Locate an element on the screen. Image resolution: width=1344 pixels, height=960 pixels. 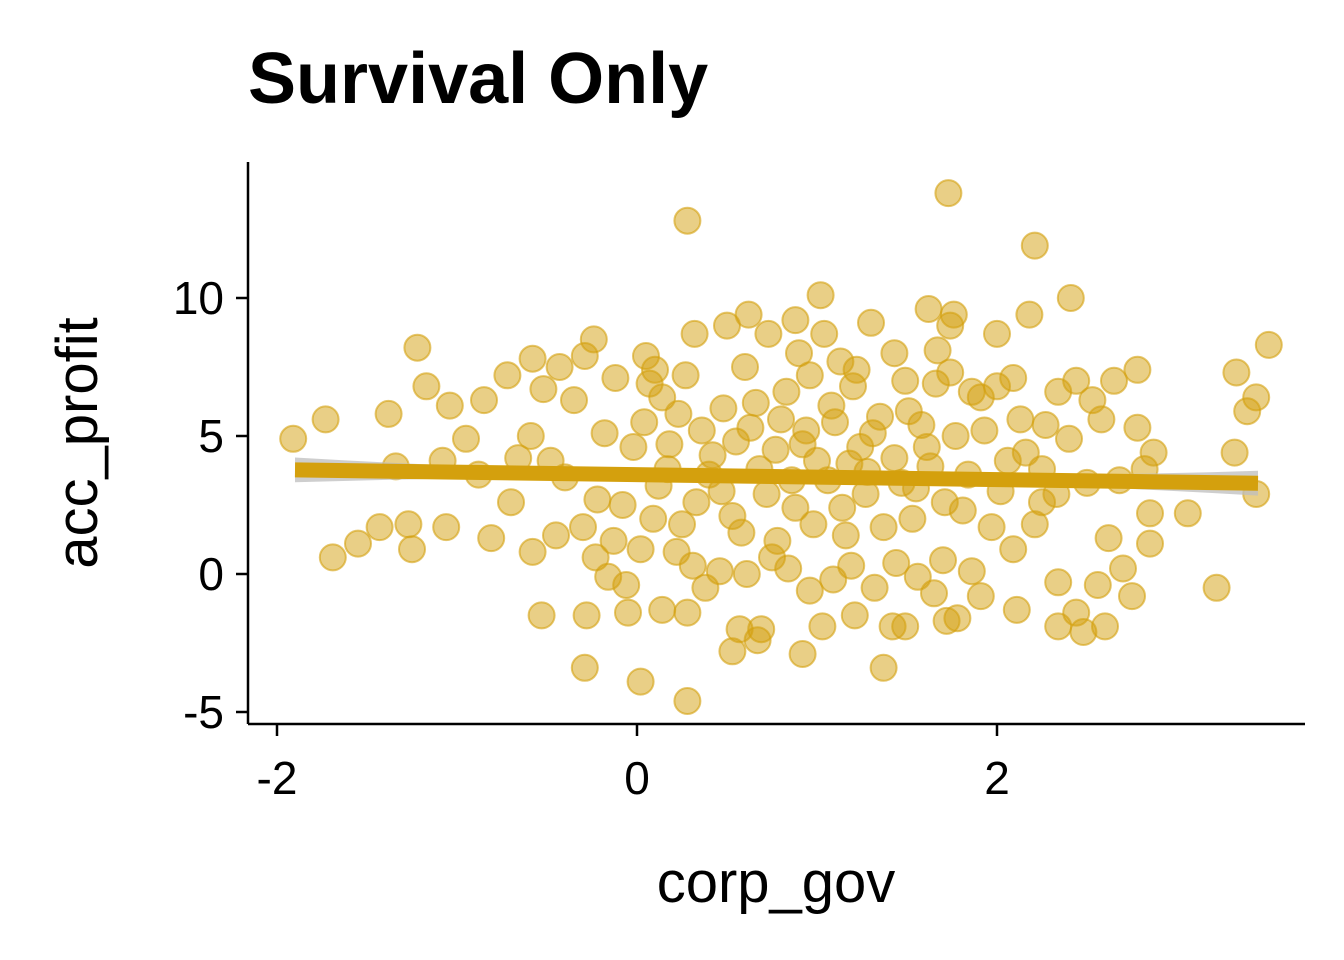
x-ticks-layer: -2 0 2 is located at coordinates (633, 764).